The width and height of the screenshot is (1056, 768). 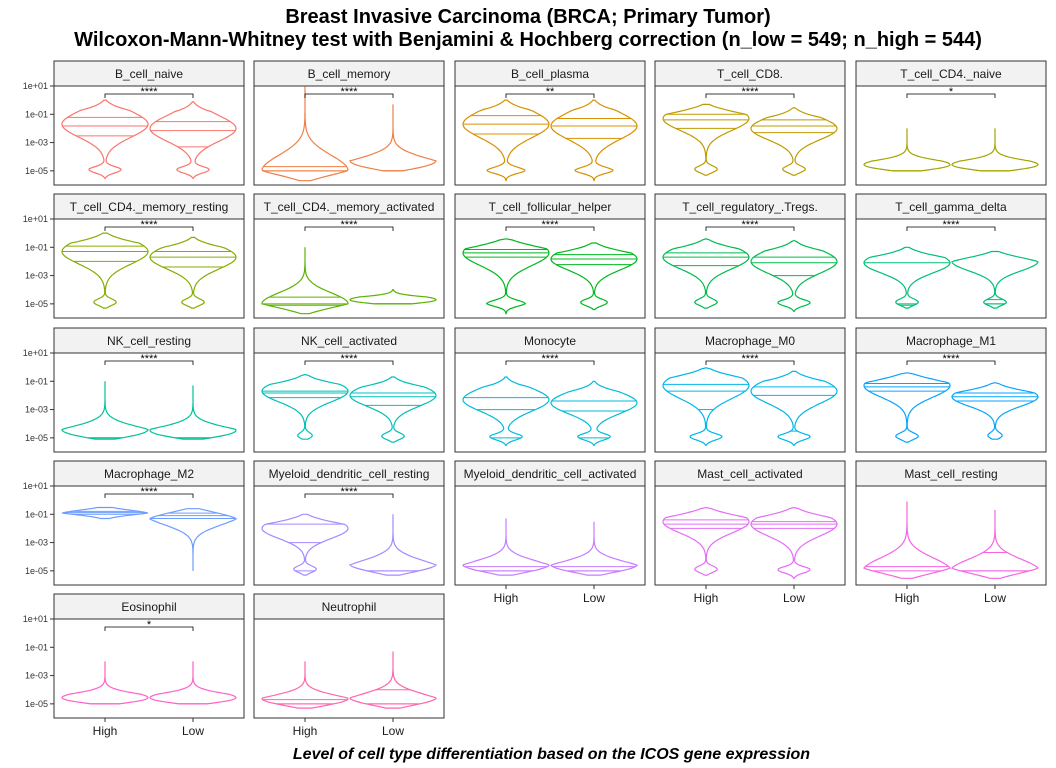 I want to click on panel-title: T_cell_CD4._memory_activated, so click(x=349, y=207).